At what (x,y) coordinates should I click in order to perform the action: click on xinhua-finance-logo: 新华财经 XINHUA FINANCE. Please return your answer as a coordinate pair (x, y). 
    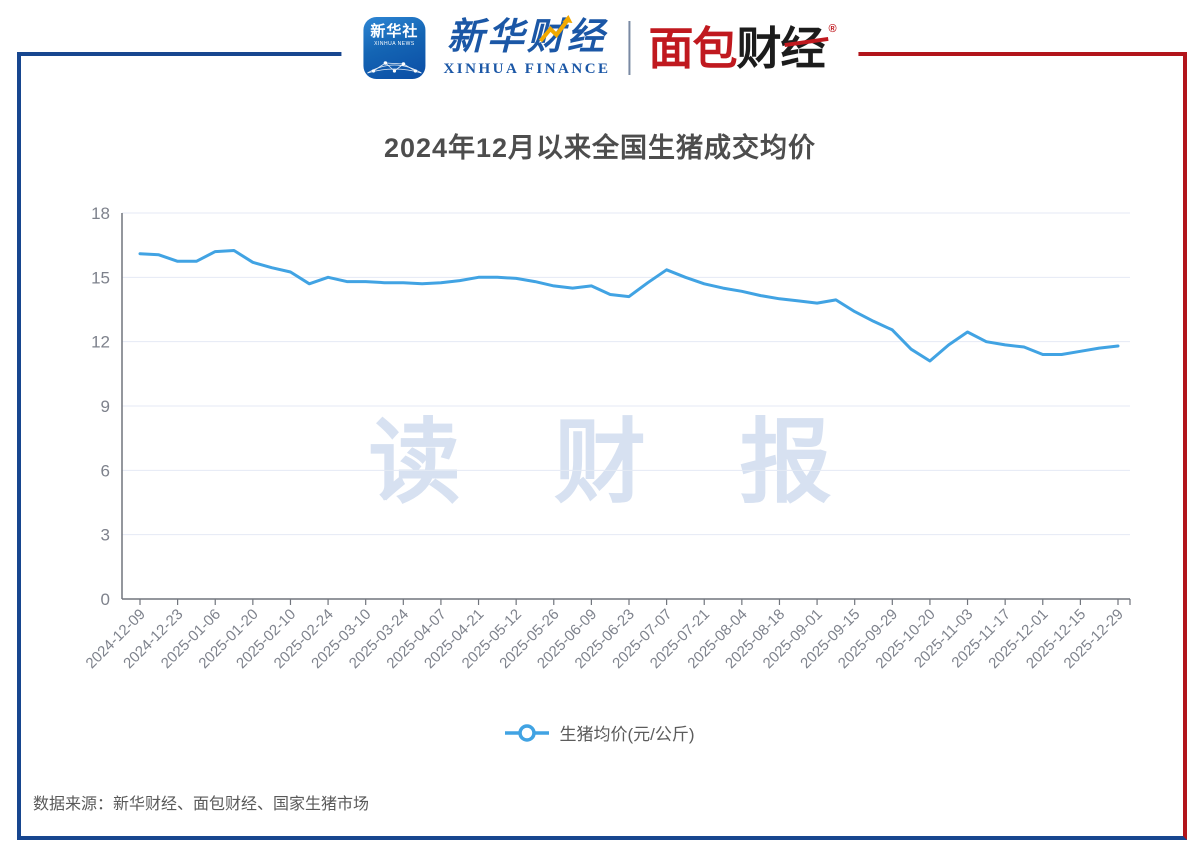
    Looking at the image, I should click on (527, 46).